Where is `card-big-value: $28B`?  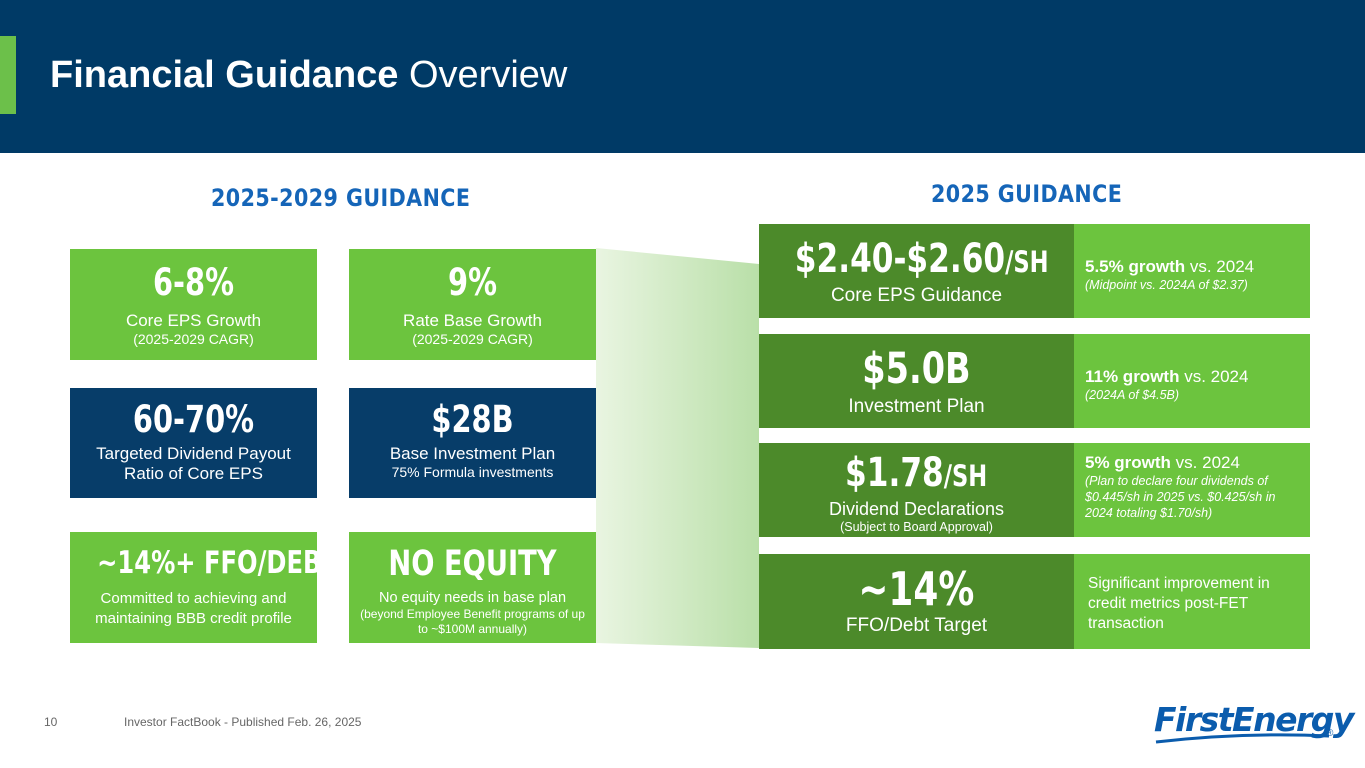 card-big-value: $28B is located at coordinates (472, 419).